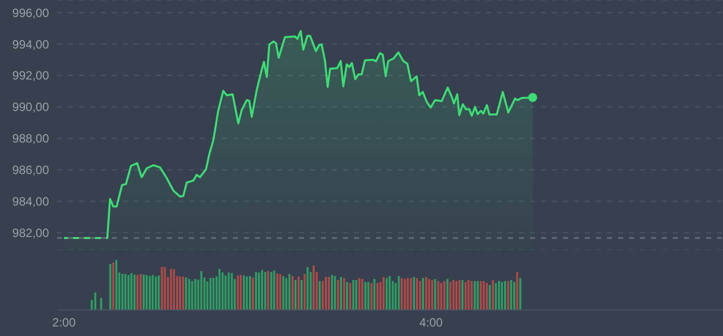 This screenshot has width=723, height=336. What do you see at coordinates (31, 139) in the screenshot?
I see `y-tick-label: 988,00` at bounding box center [31, 139].